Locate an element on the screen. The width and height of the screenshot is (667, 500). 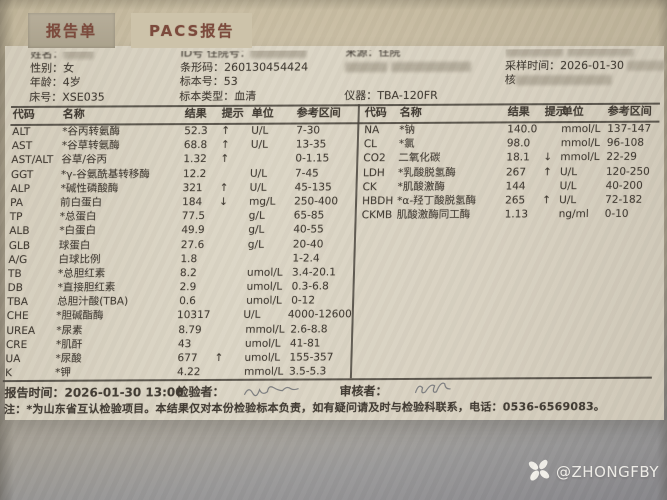
reference-range: 72-182 is located at coordinates (623, 199).